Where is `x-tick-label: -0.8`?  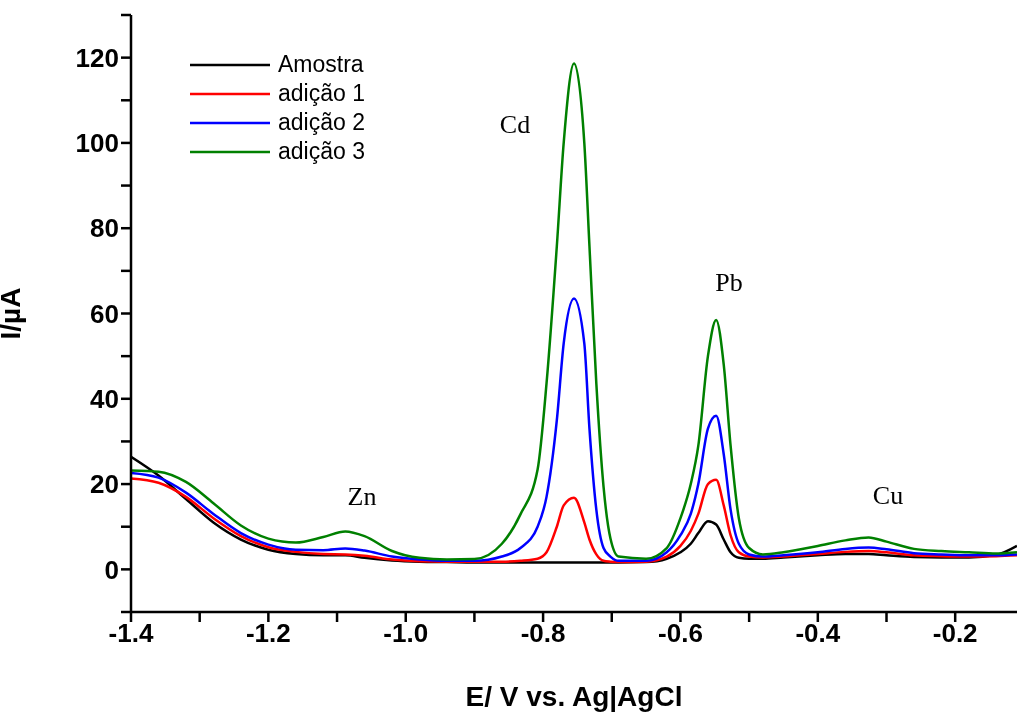
x-tick-label: -0.8 is located at coordinates (543, 633).